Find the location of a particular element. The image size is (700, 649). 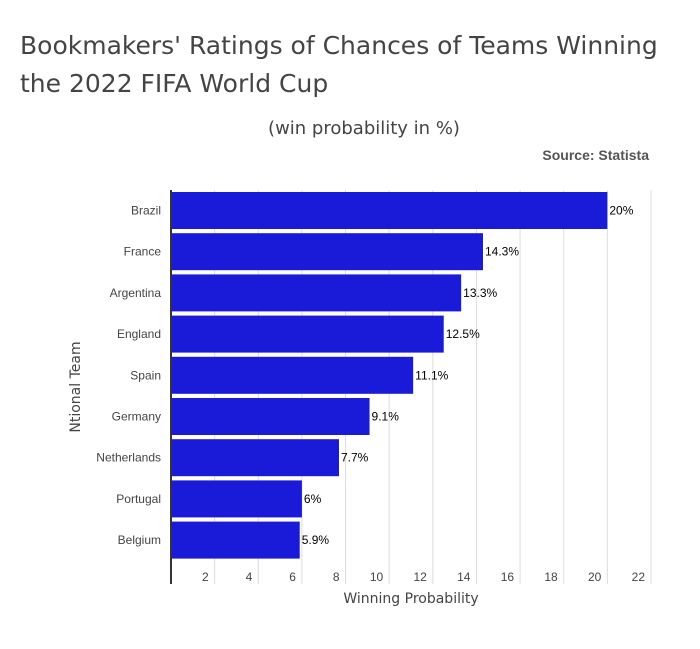

x-tick-label: 12 is located at coordinates (420, 577).